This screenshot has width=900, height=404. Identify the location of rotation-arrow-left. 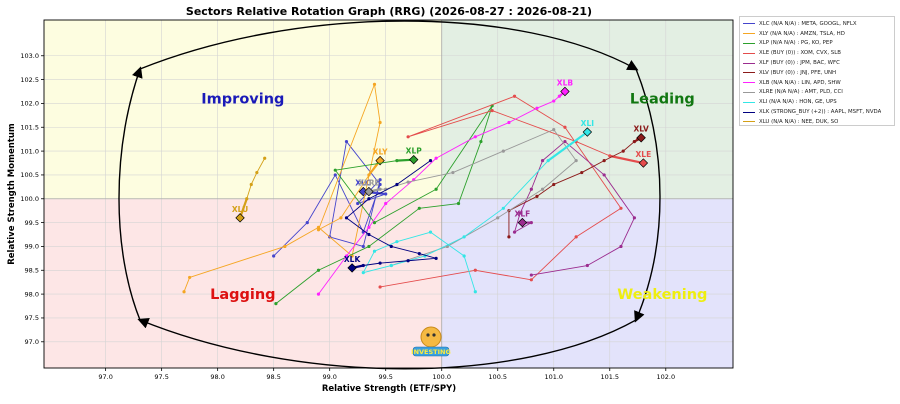
(130, 193).